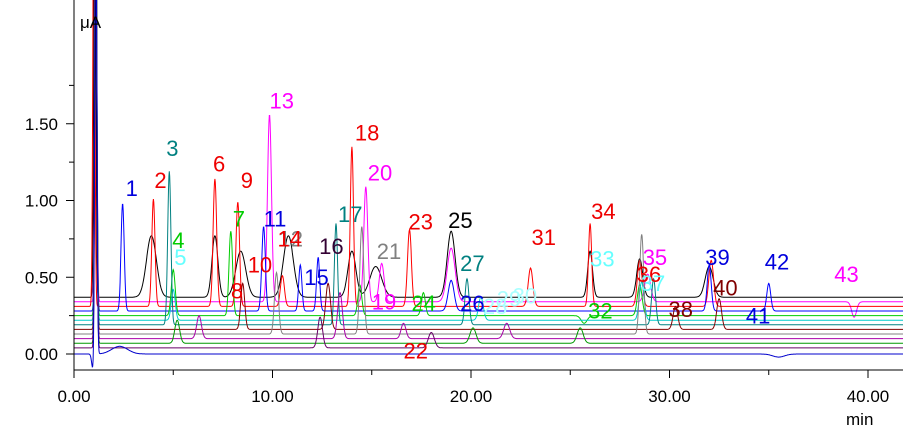 The width and height of the screenshot is (903, 431). I want to click on peak-label-6: 6, so click(219, 163).